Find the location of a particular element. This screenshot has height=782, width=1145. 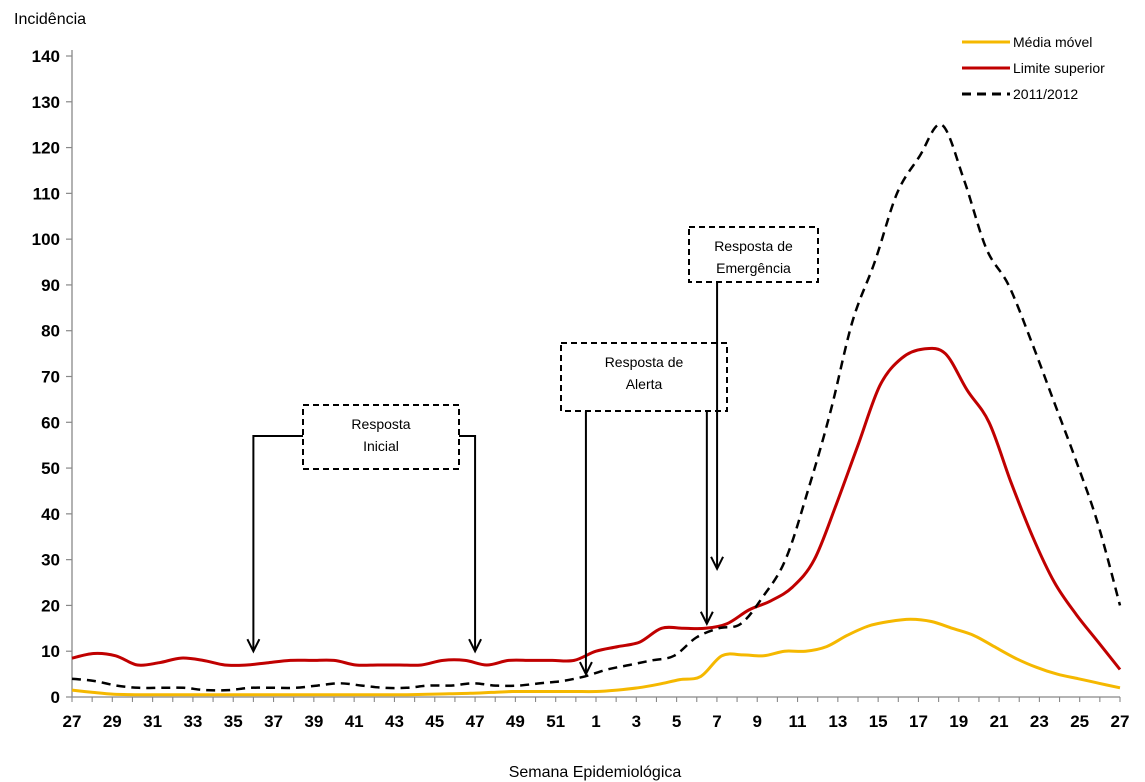

annotation-label: Resposta is located at coordinates (380, 424).